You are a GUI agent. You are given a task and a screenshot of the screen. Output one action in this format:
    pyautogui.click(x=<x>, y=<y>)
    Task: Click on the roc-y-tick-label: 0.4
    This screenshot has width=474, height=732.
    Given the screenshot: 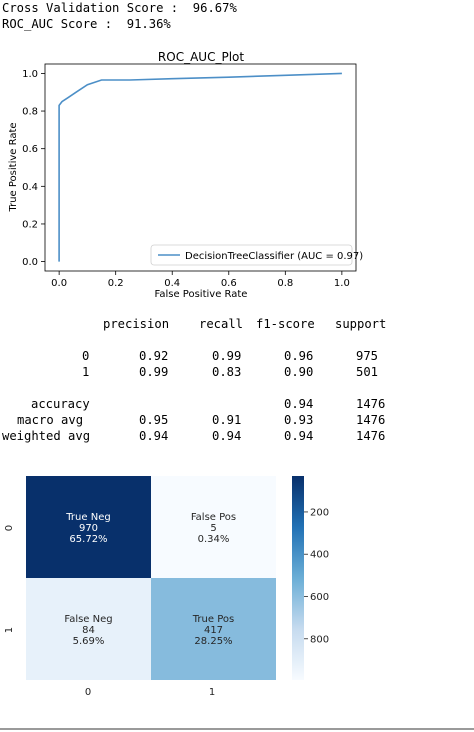 What is the action you would take?
    pyautogui.click(x=30, y=187)
    